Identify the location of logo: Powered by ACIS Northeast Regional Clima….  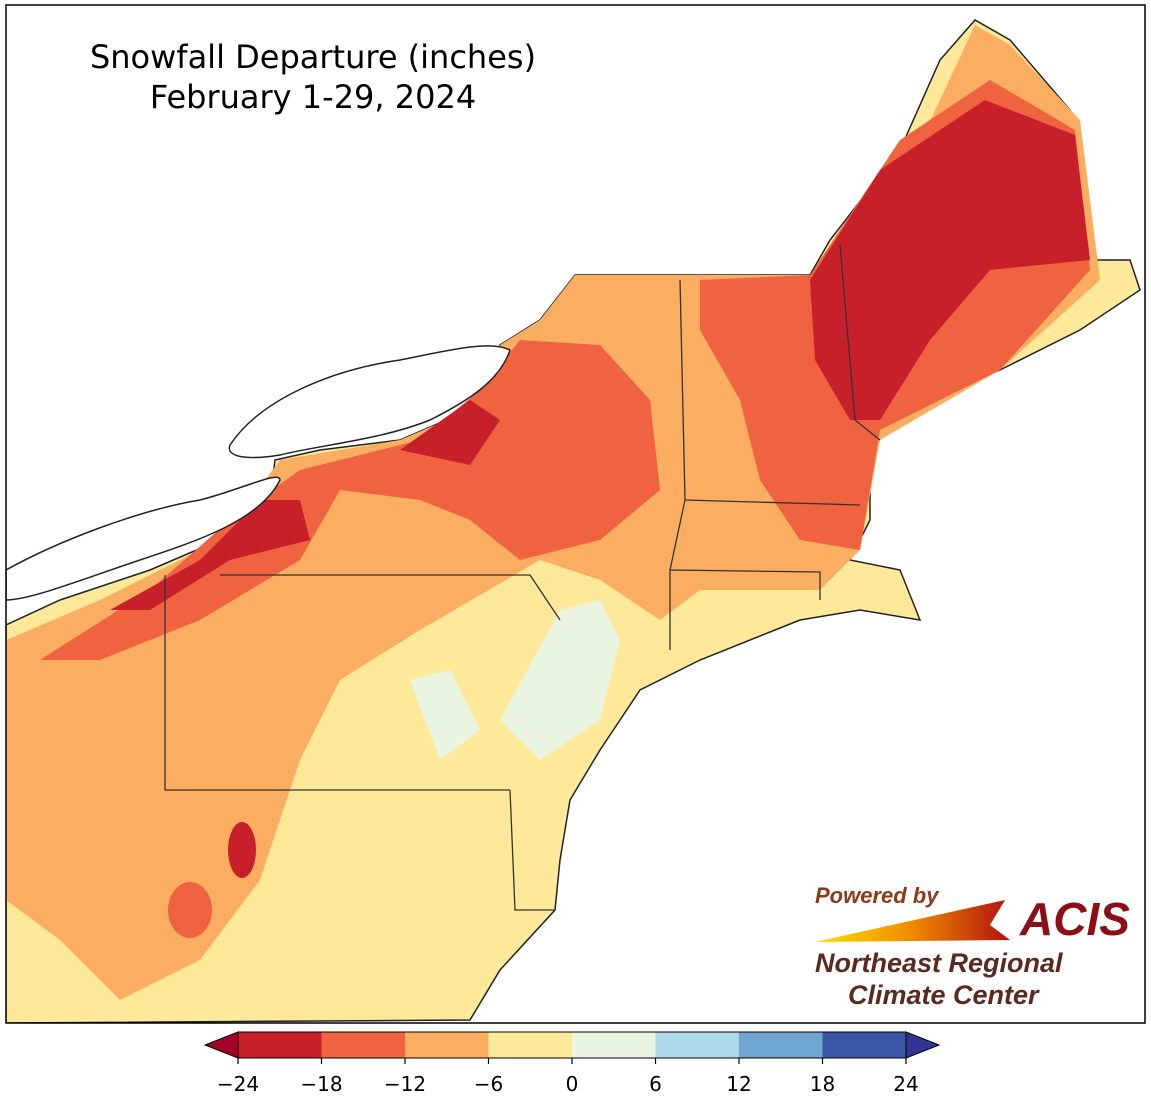
(972, 946).